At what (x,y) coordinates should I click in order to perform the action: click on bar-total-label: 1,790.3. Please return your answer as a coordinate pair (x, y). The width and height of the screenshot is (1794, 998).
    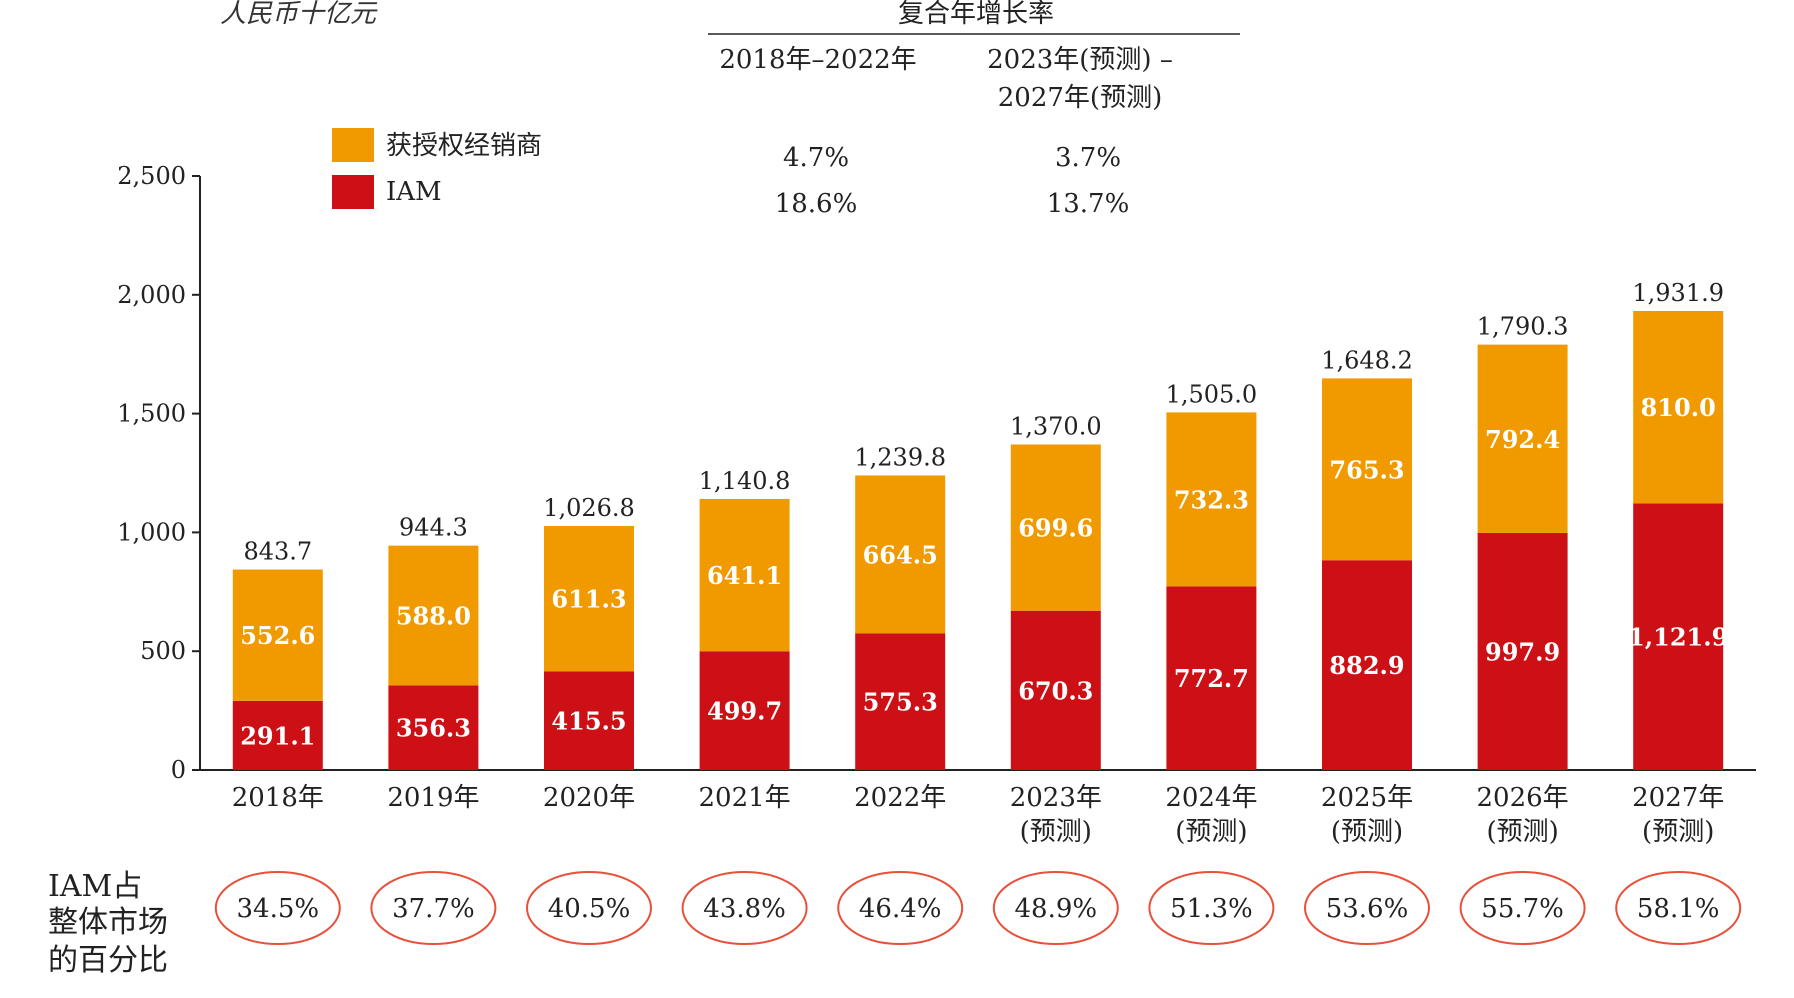
    Looking at the image, I should click on (1523, 327).